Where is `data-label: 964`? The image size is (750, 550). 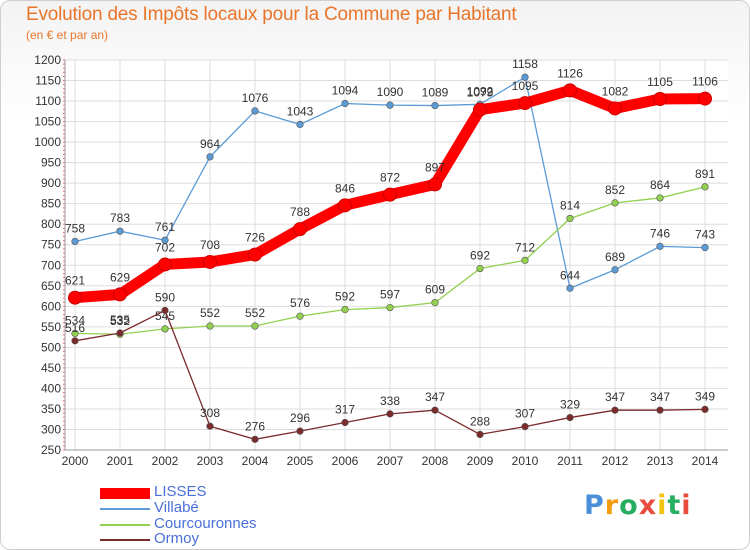
data-label: 964 is located at coordinates (210, 144).